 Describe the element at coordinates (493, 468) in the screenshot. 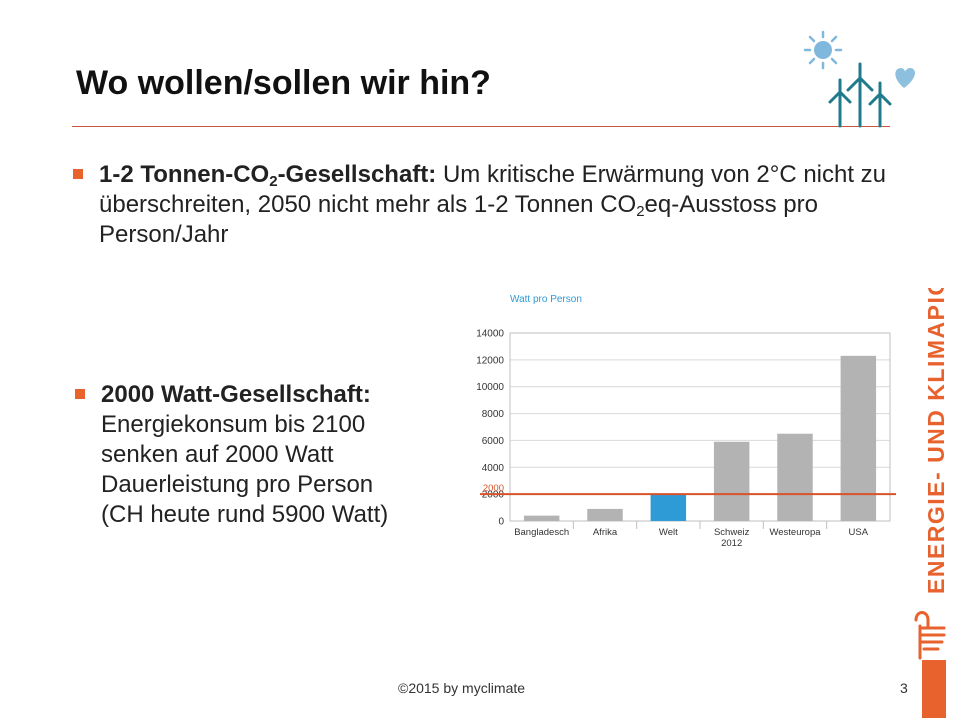

I see `y-tick-label: 4000` at that location.